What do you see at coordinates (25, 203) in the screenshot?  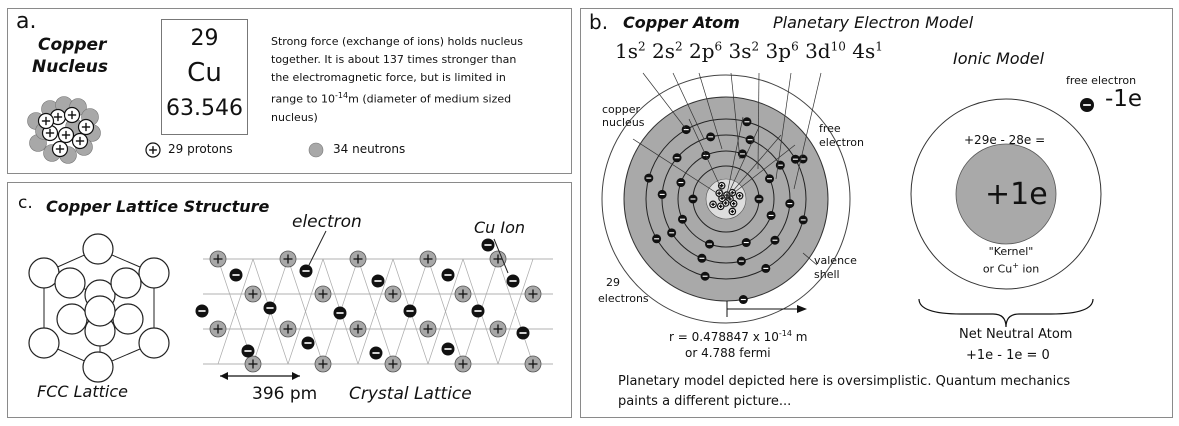 I see `panel-c-label: c.` at bounding box center [25, 203].